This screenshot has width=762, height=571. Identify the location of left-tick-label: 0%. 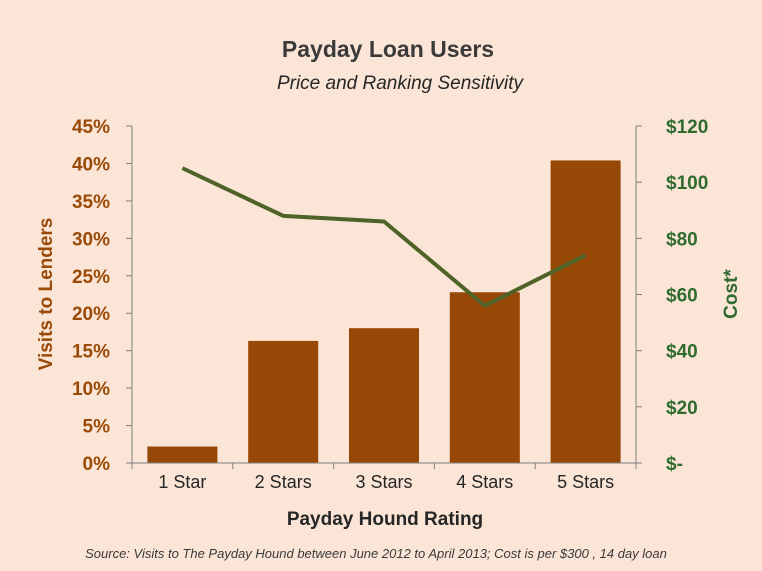
(97, 464).